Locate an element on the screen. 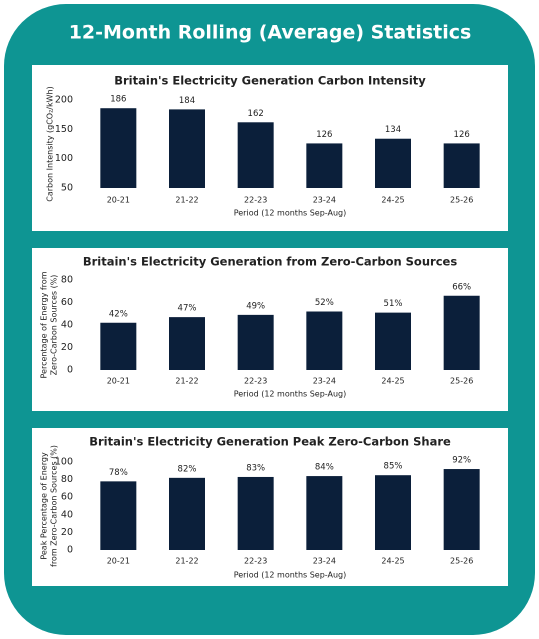  data-label: 47% is located at coordinates (187, 309).